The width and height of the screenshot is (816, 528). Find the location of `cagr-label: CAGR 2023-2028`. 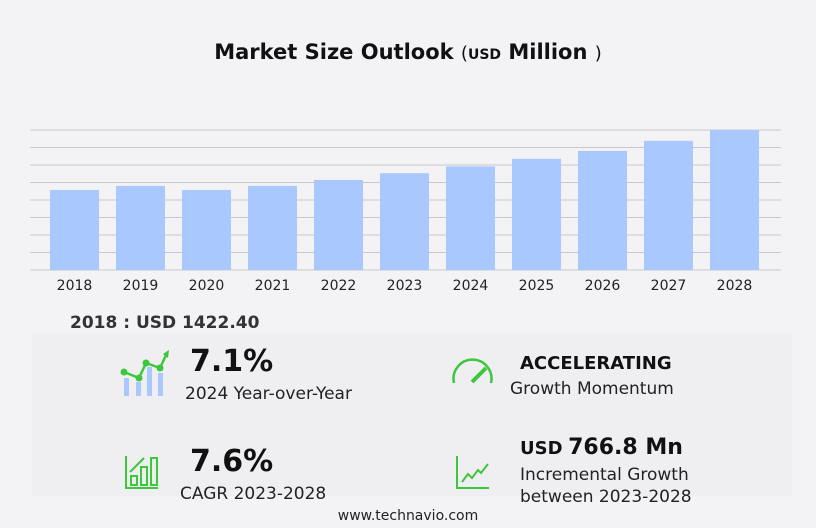

cagr-label: CAGR 2023-2028 is located at coordinates (253, 494).